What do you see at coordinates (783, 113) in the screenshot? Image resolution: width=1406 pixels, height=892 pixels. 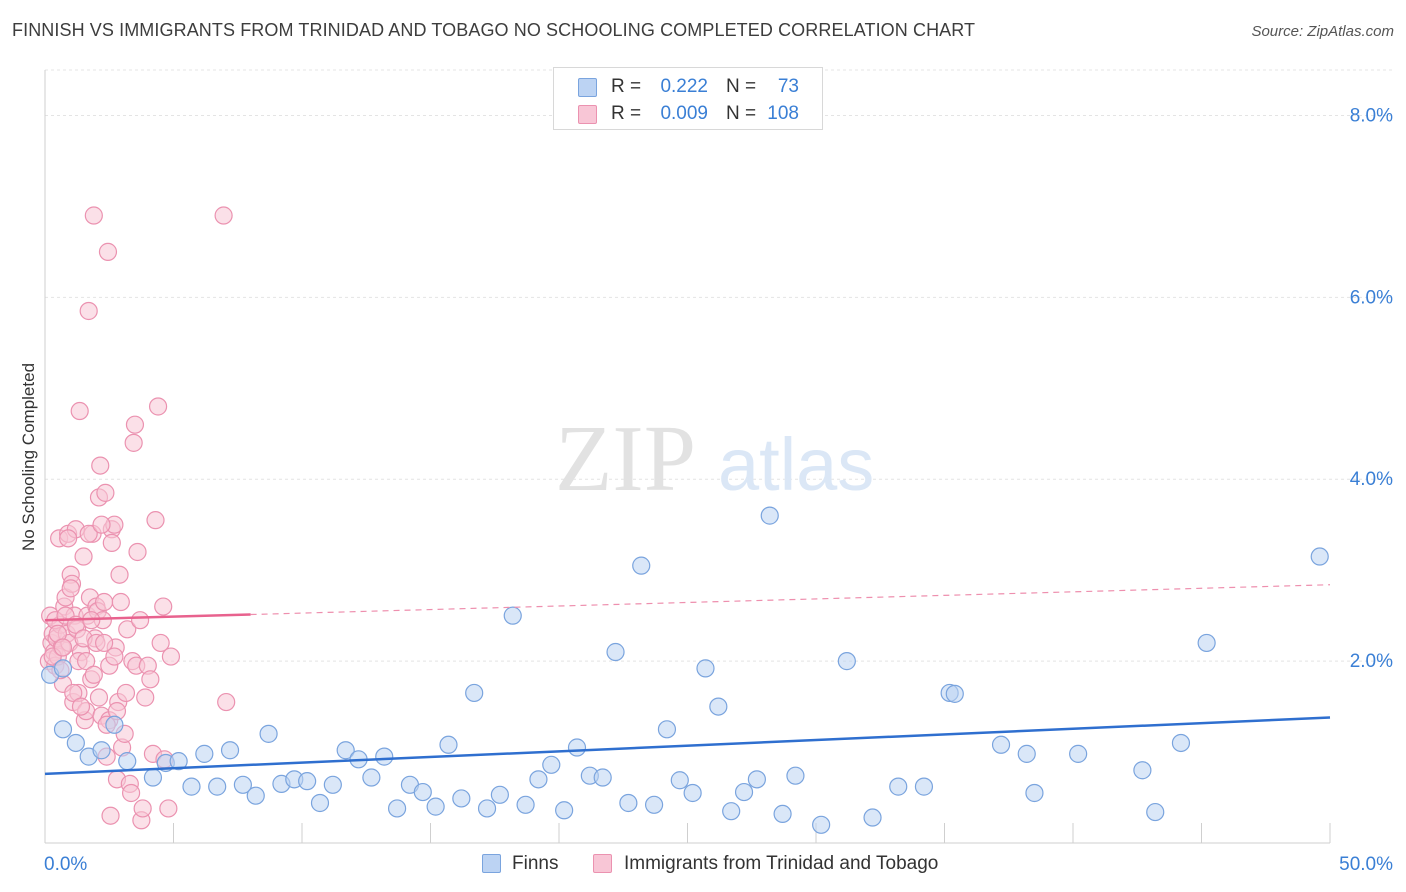 I see `legend-n-value: 108` at bounding box center [783, 113].